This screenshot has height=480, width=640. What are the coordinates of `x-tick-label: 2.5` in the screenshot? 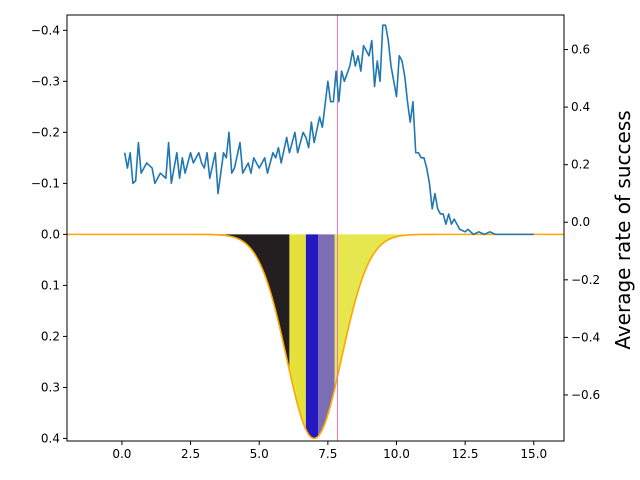 It's located at (190, 454).